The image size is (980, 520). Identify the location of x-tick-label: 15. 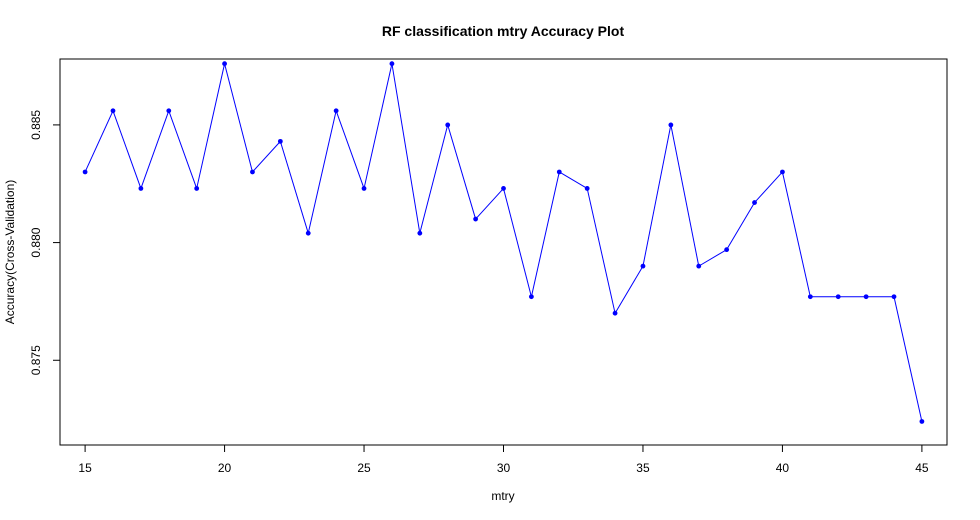
(85, 468).